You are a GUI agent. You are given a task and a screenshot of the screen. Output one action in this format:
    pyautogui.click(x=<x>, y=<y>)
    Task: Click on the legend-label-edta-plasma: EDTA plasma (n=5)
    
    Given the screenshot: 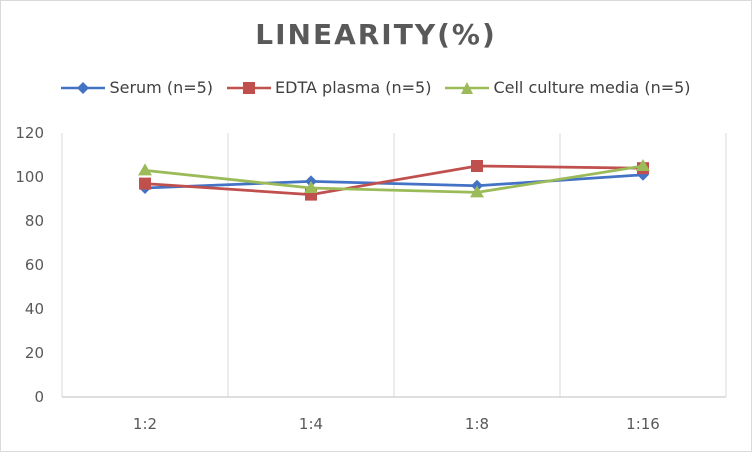 What is the action you would take?
    pyautogui.click(x=353, y=87)
    